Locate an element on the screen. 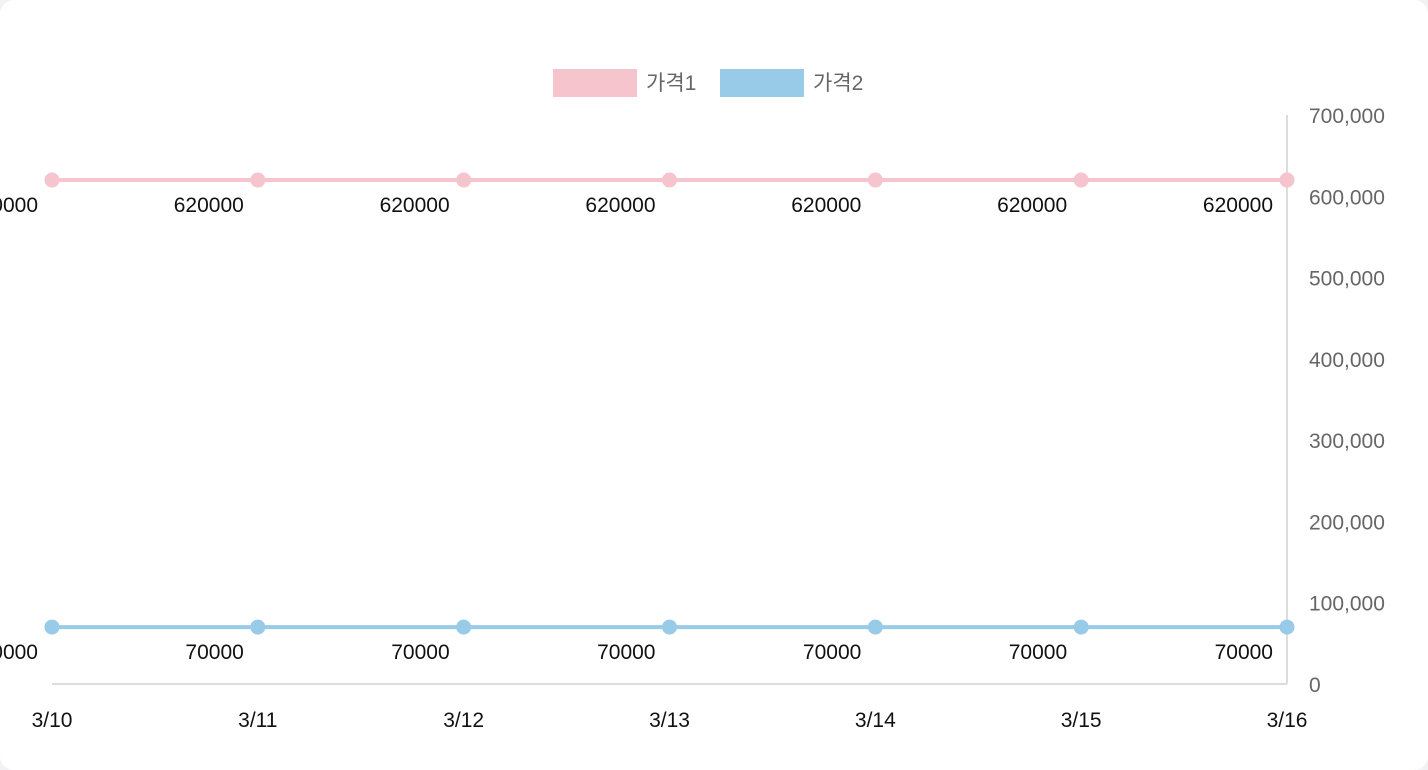 This screenshot has height=770, width=1428. x-tick-label: 3/15 is located at coordinates (1081, 720).